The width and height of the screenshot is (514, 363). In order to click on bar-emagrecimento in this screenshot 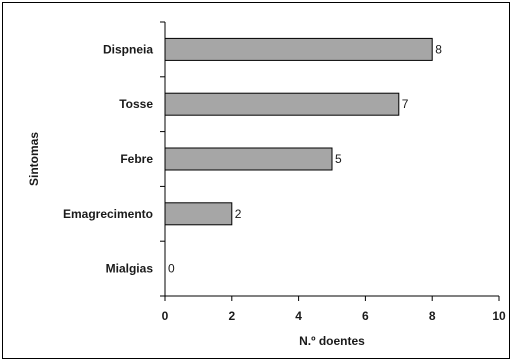, I will do `click(198, 214)`.